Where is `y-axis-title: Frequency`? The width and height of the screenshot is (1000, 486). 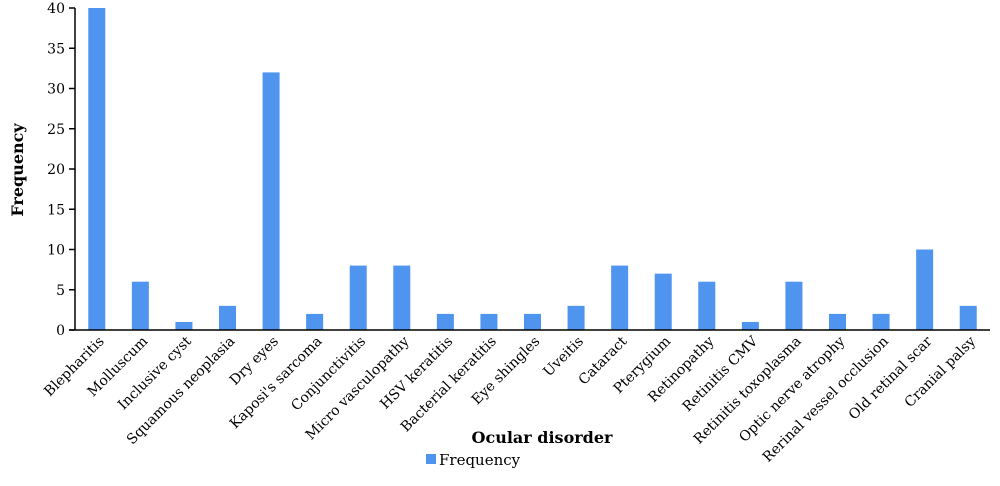
y-axis-title: Frequency is located at coordinates (17, 170).